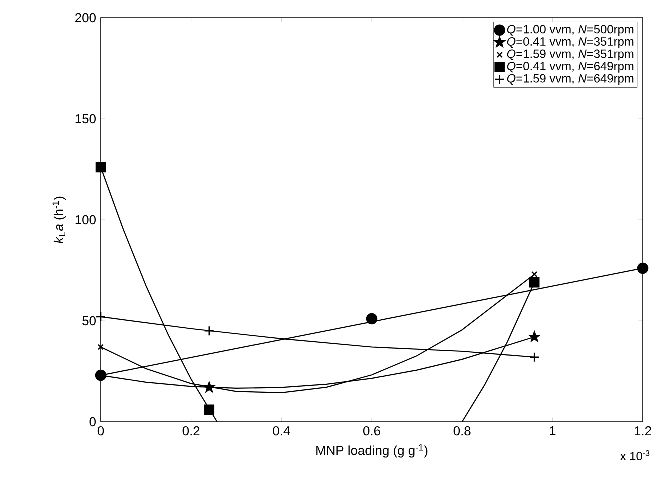 This screenshot has height=488, width=662. What do you see at coordinates (59, 220) in the screenshot?
I see `y-axis-title: k$_{L}$a (h$^{-1}$)` at bounding box center [59, 220].